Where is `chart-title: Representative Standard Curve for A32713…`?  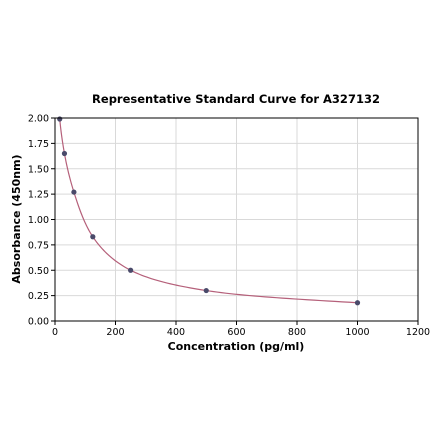 chart-title: Representative Standard Curve for A32713… is located at coordinates (236, 99).